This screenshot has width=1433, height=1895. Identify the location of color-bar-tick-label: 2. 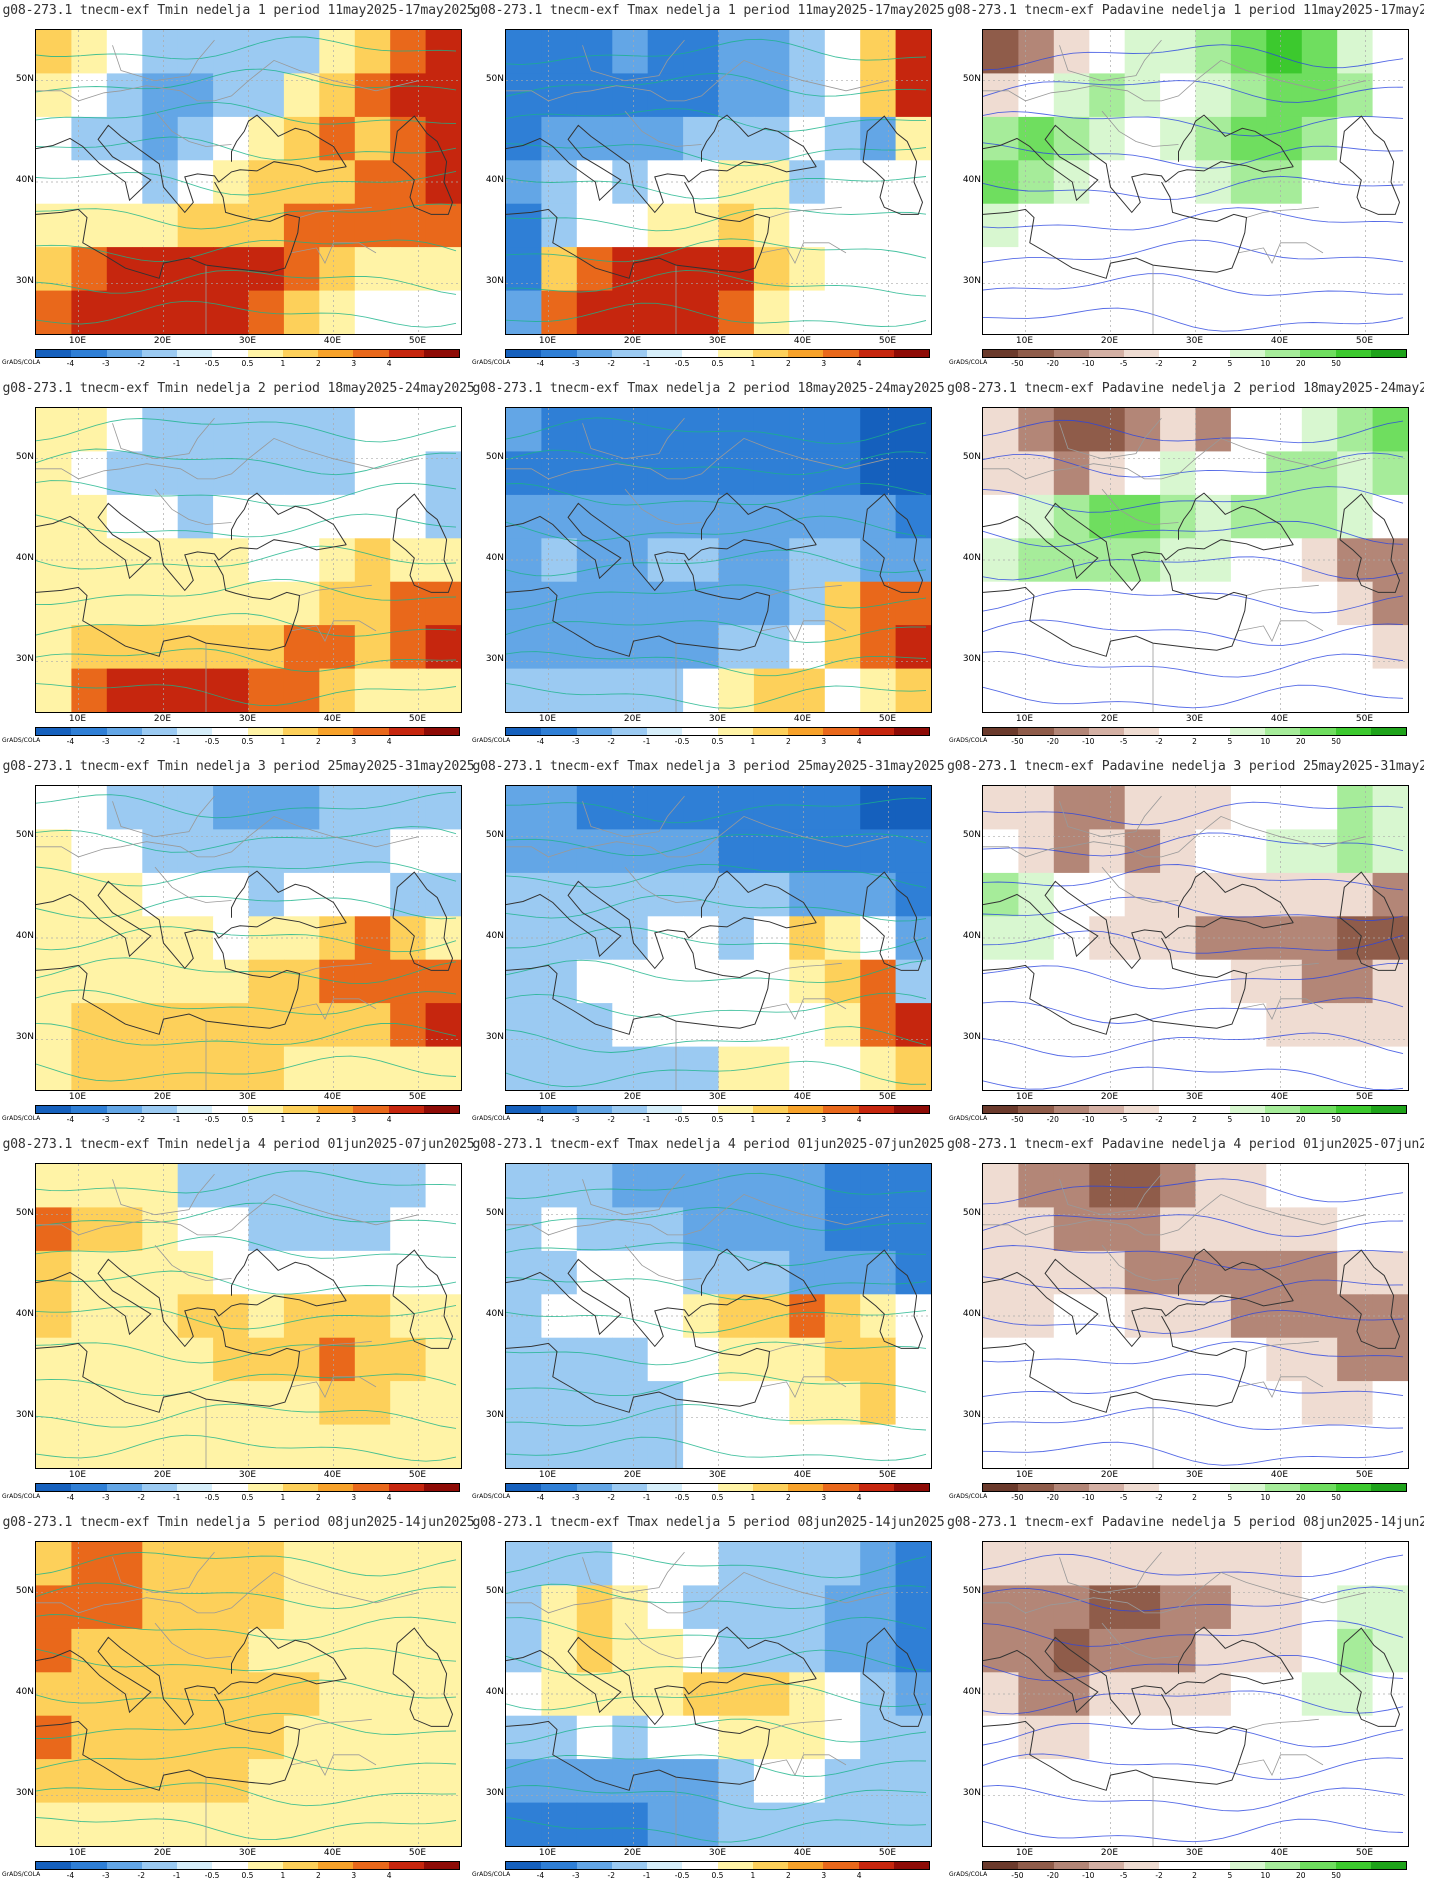
(1194, 1119).